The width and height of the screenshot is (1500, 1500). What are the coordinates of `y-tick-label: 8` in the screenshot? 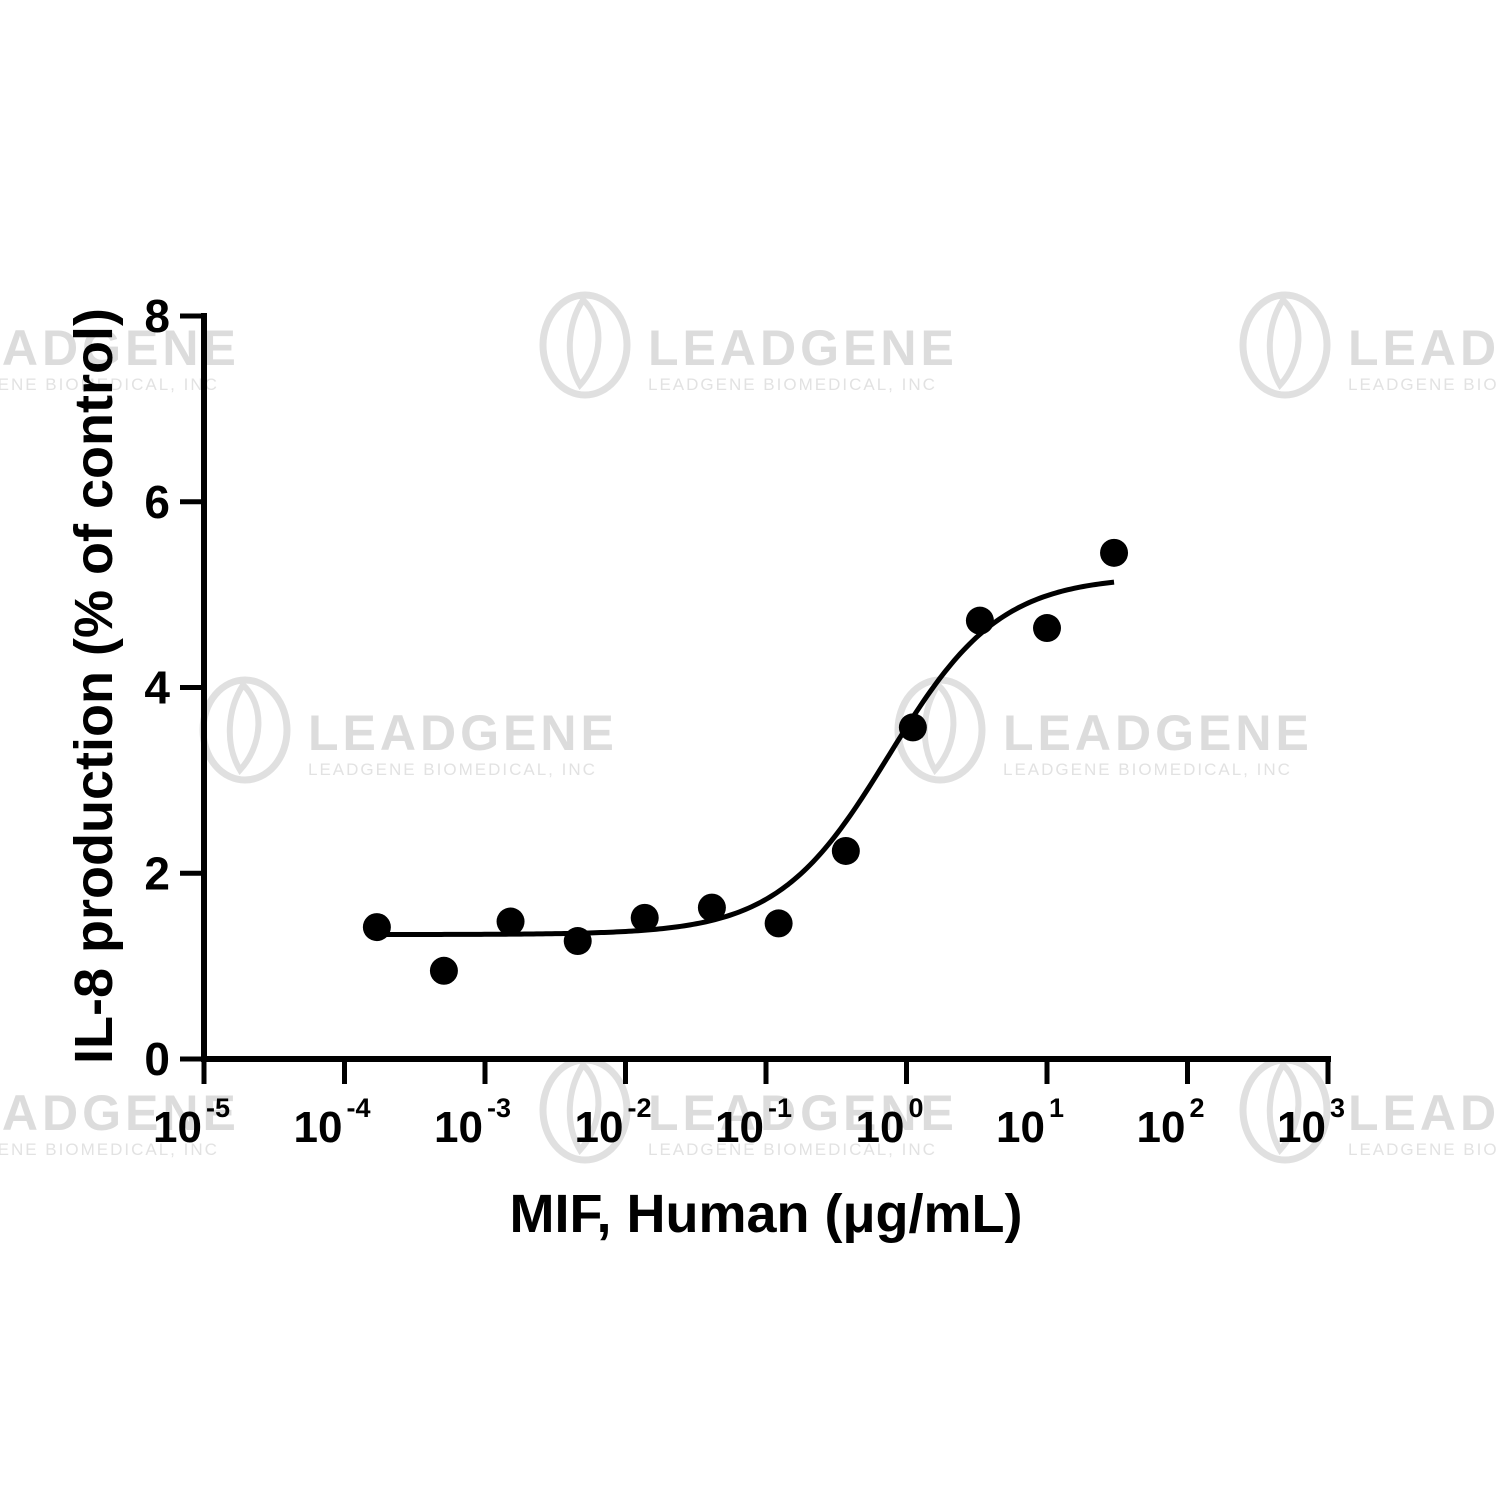 It's located at (157, 316).